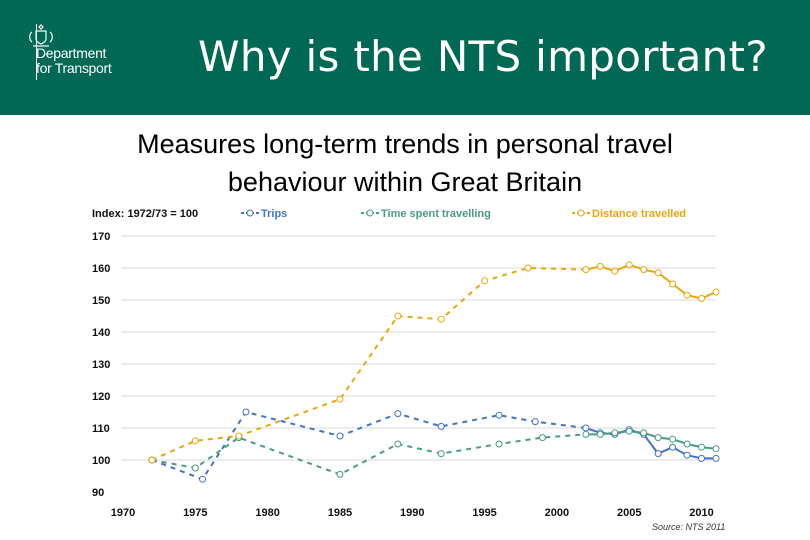  I want to click on legend-marker-trips, so click(250, 213).